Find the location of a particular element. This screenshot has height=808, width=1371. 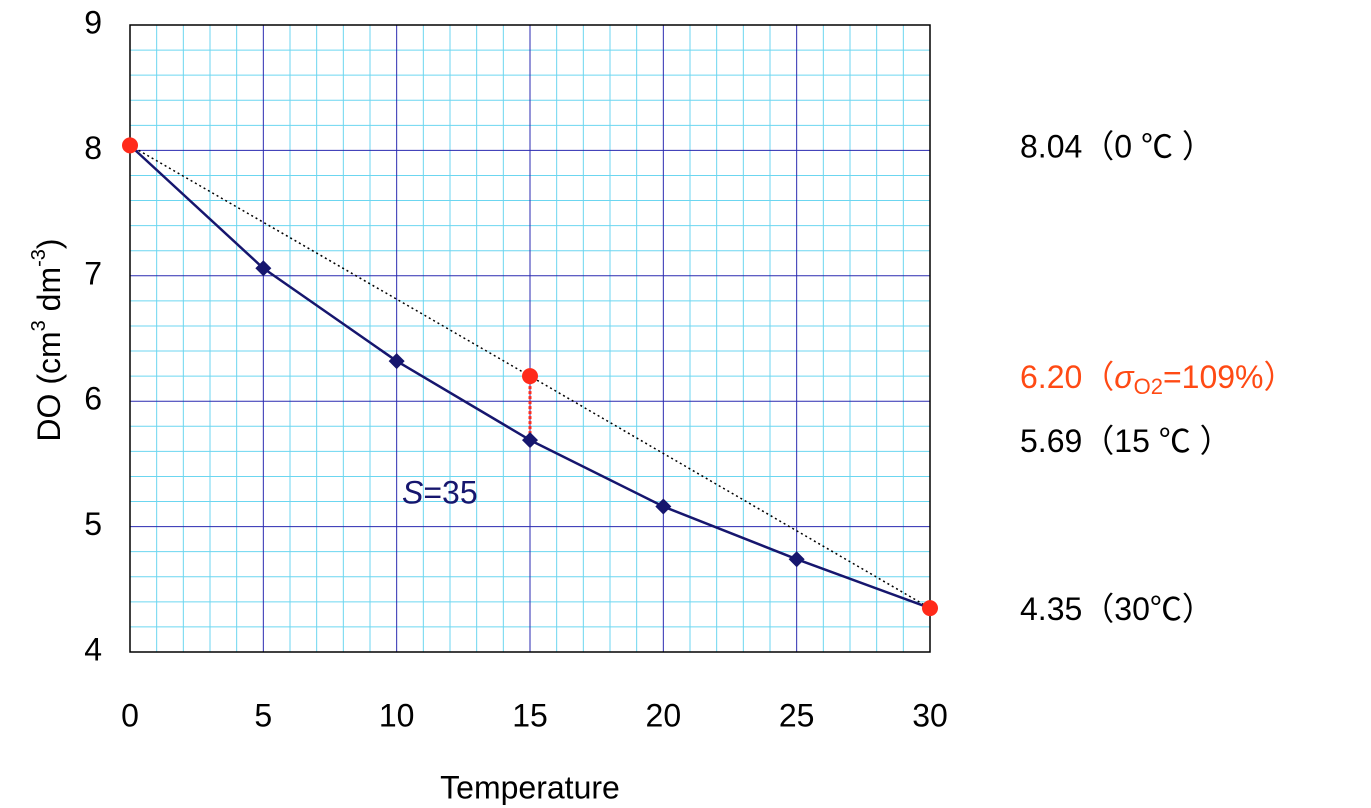

y-tick-label: 9 is located at coordinates (93, 22).